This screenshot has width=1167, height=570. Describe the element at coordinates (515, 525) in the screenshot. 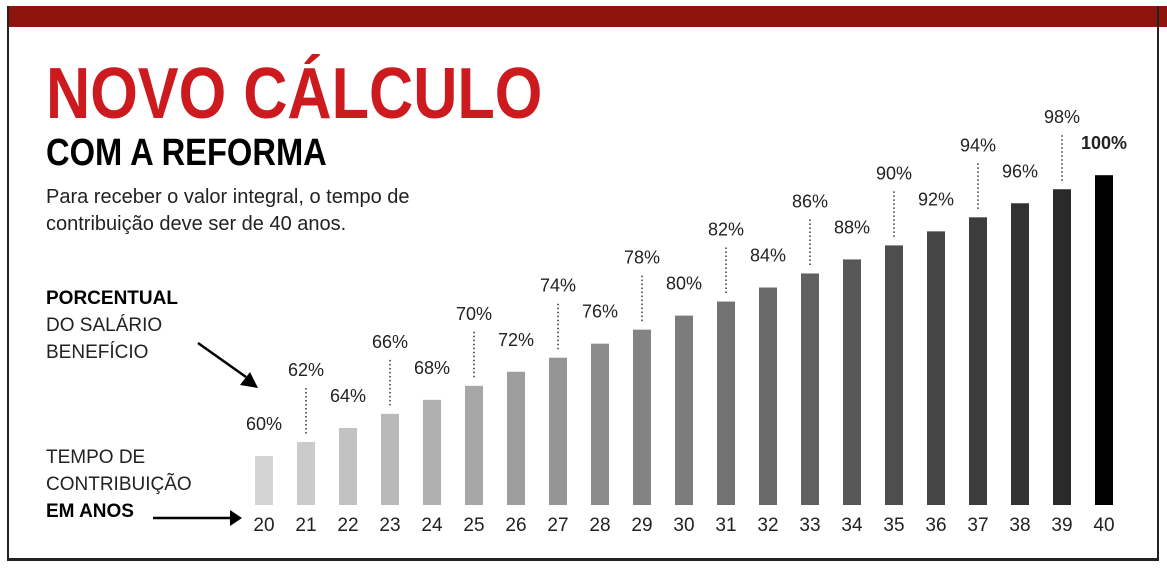

I see `x-tick-label-26: 26` at that location.